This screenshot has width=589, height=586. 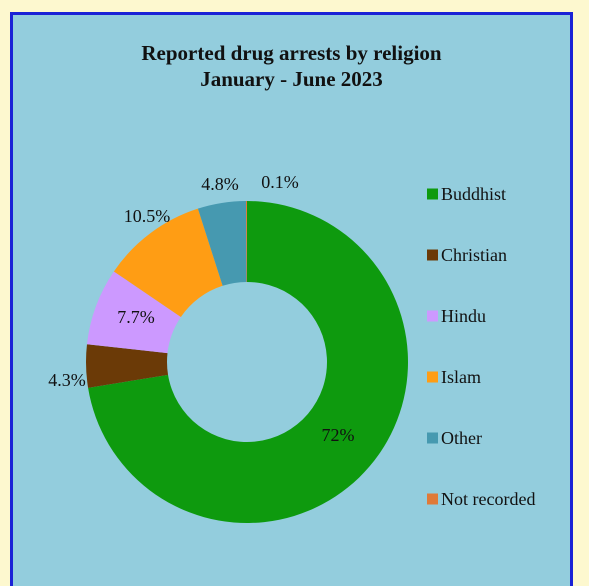 I want to click on data-label-hindu: 7.7%, so click(x=136, y=317).